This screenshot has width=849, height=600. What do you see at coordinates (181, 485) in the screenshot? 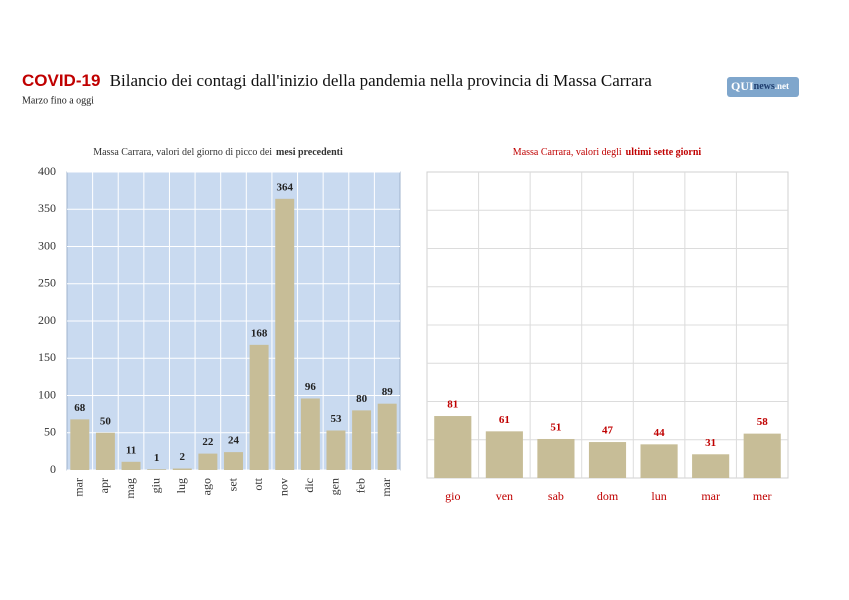
I see `x-tick-label: lug` at bounding box center [181, 485].